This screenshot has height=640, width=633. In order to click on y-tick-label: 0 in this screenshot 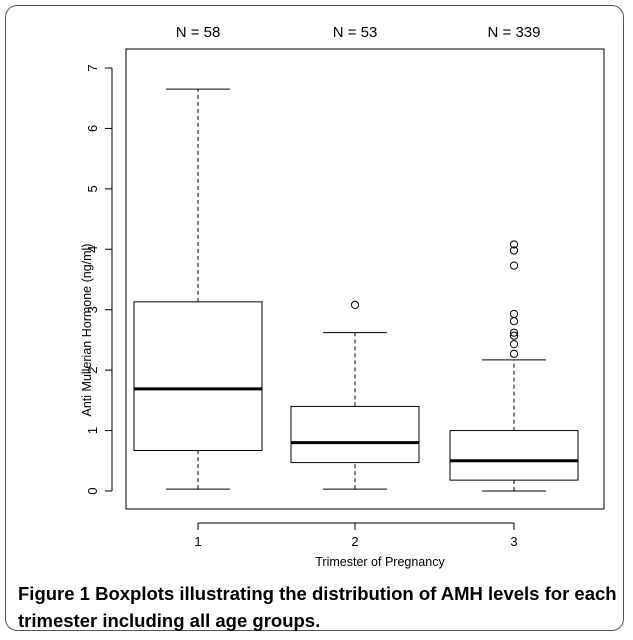, I will do `click(92, 490)`.